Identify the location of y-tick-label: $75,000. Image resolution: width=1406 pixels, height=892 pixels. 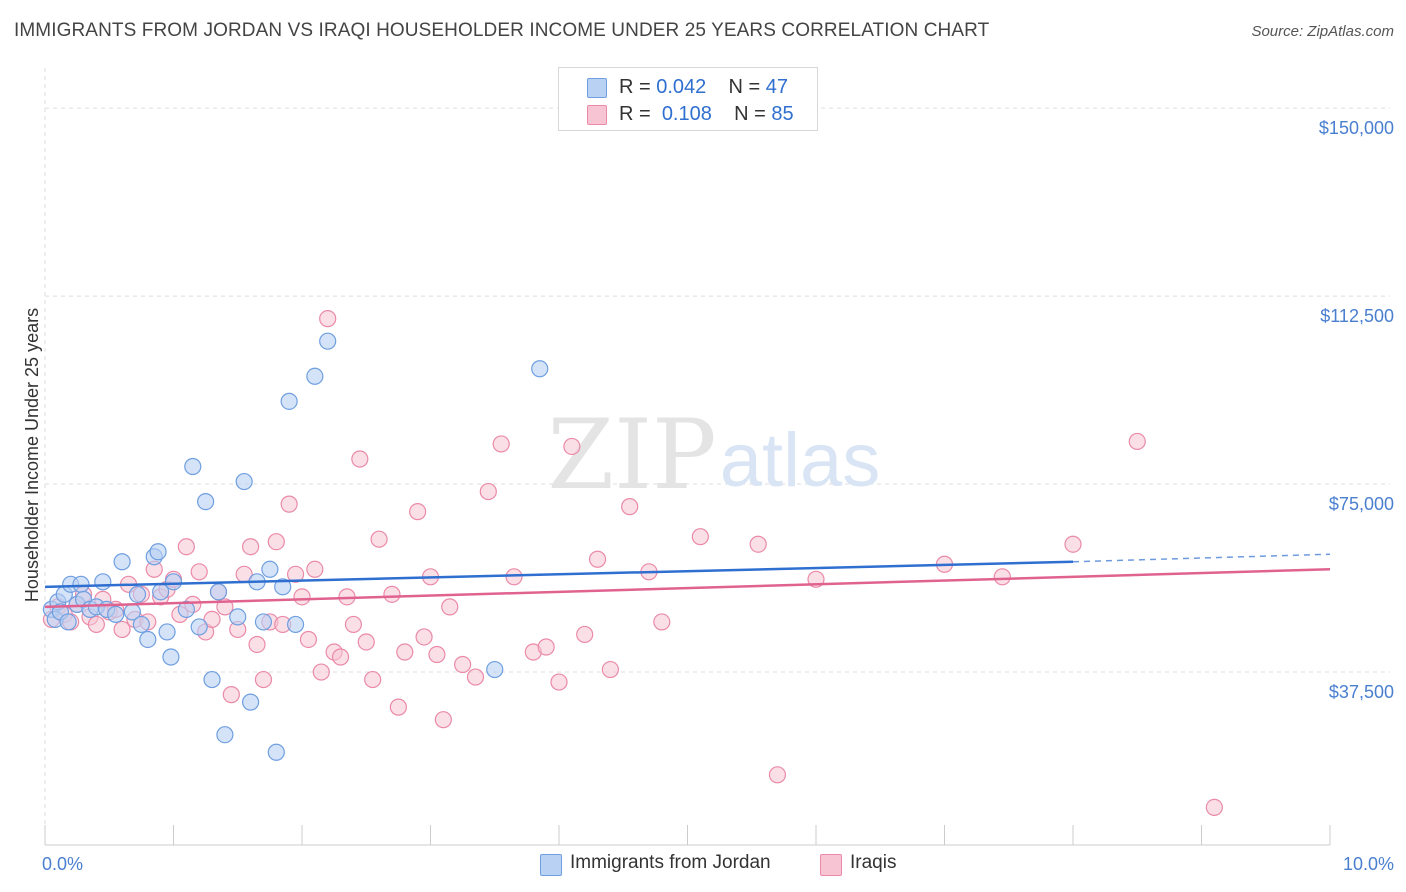
(1361, 504).